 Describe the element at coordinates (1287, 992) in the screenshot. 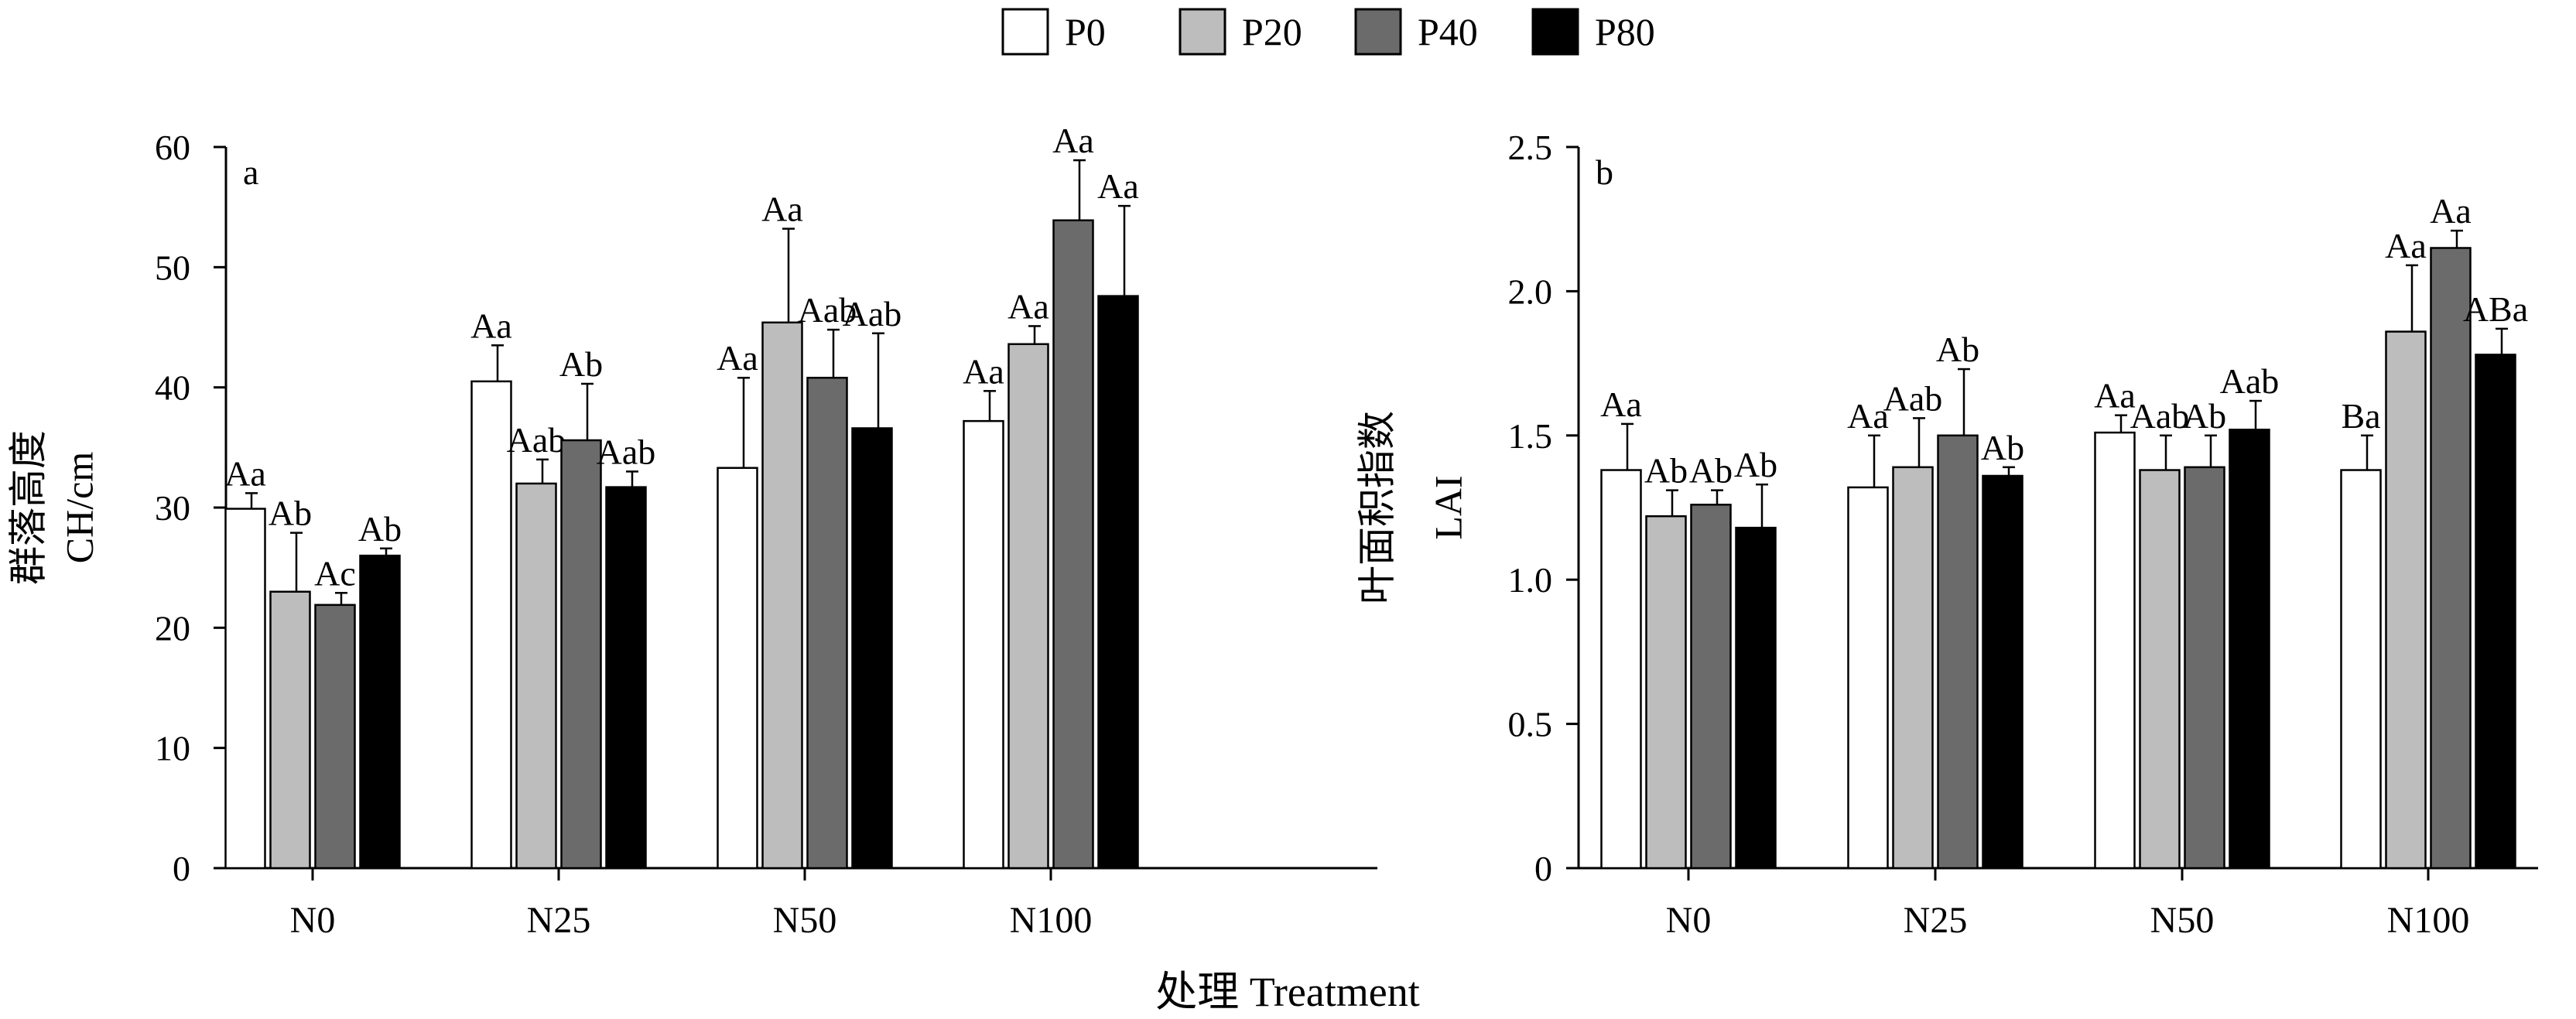

I see `x-axis-label: 处理 Treatment` at that location.